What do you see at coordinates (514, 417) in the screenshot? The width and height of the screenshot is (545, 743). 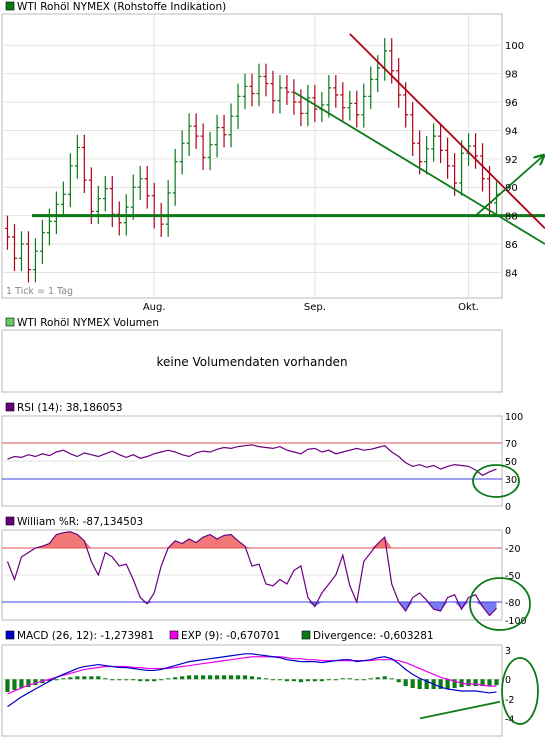 I see `rsi-y-tick-label: 100` at bounding box center [514, 417].